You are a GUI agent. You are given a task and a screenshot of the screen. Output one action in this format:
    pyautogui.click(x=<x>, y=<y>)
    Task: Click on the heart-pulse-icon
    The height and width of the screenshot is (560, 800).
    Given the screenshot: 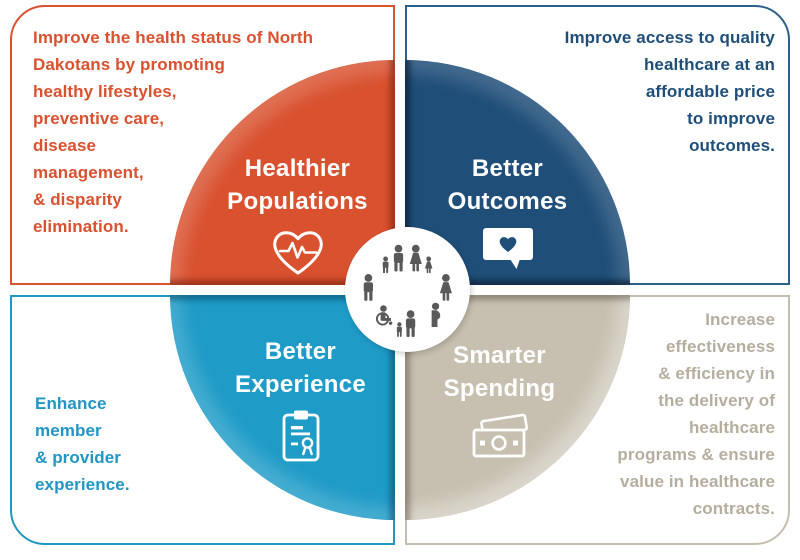 What is the action you would take?
    pyautogui.click(x=297, y=253)
    